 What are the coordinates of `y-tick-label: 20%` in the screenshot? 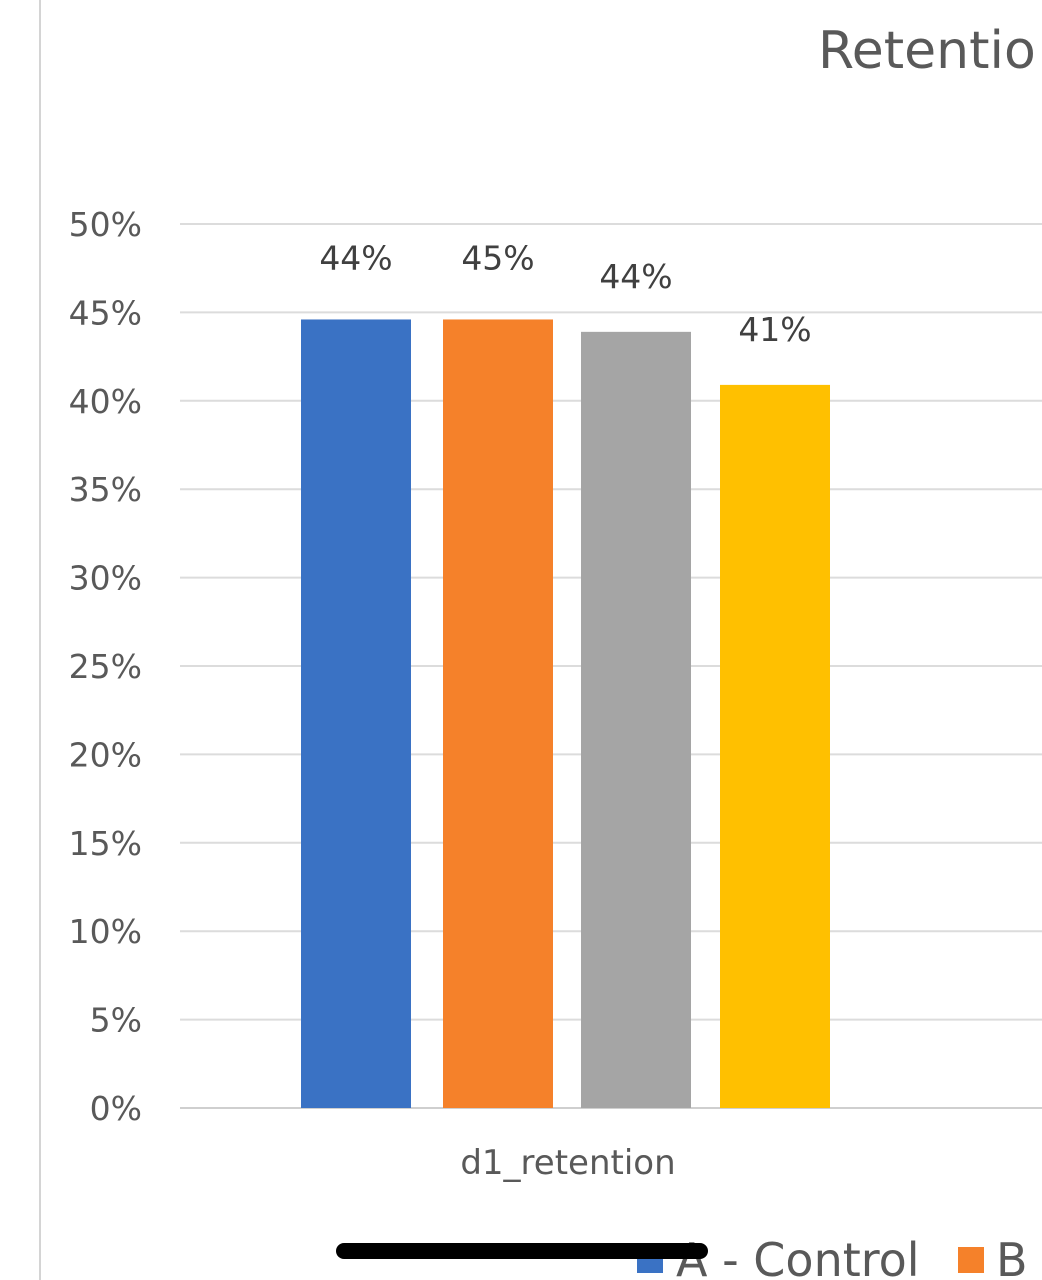 It's located at (105, 754).